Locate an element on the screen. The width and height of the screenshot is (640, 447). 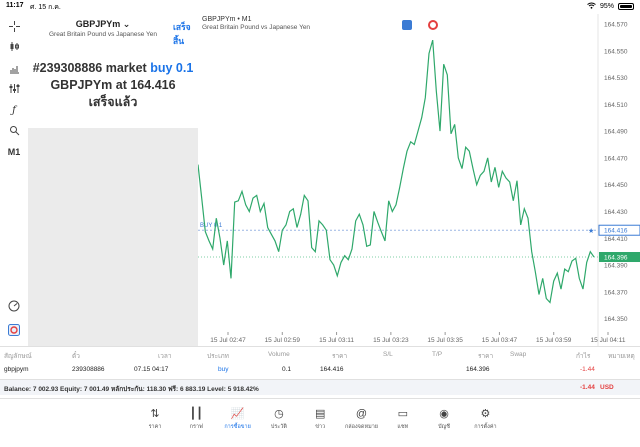
column-header: T/P is located at coordinates (437, 354).